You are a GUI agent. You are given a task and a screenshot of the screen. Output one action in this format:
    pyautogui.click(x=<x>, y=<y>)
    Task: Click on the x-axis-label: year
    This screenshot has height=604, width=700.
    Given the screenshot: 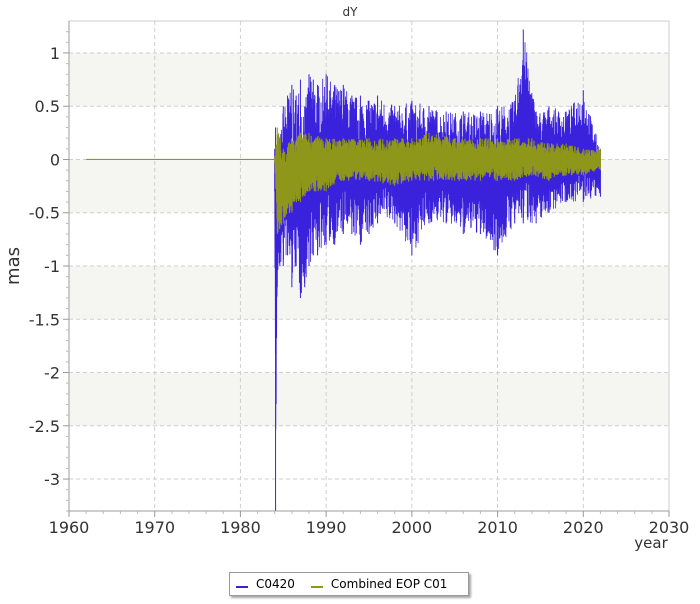 What is the action you would take?
    pyautogui.click(x=651, y=543)
    